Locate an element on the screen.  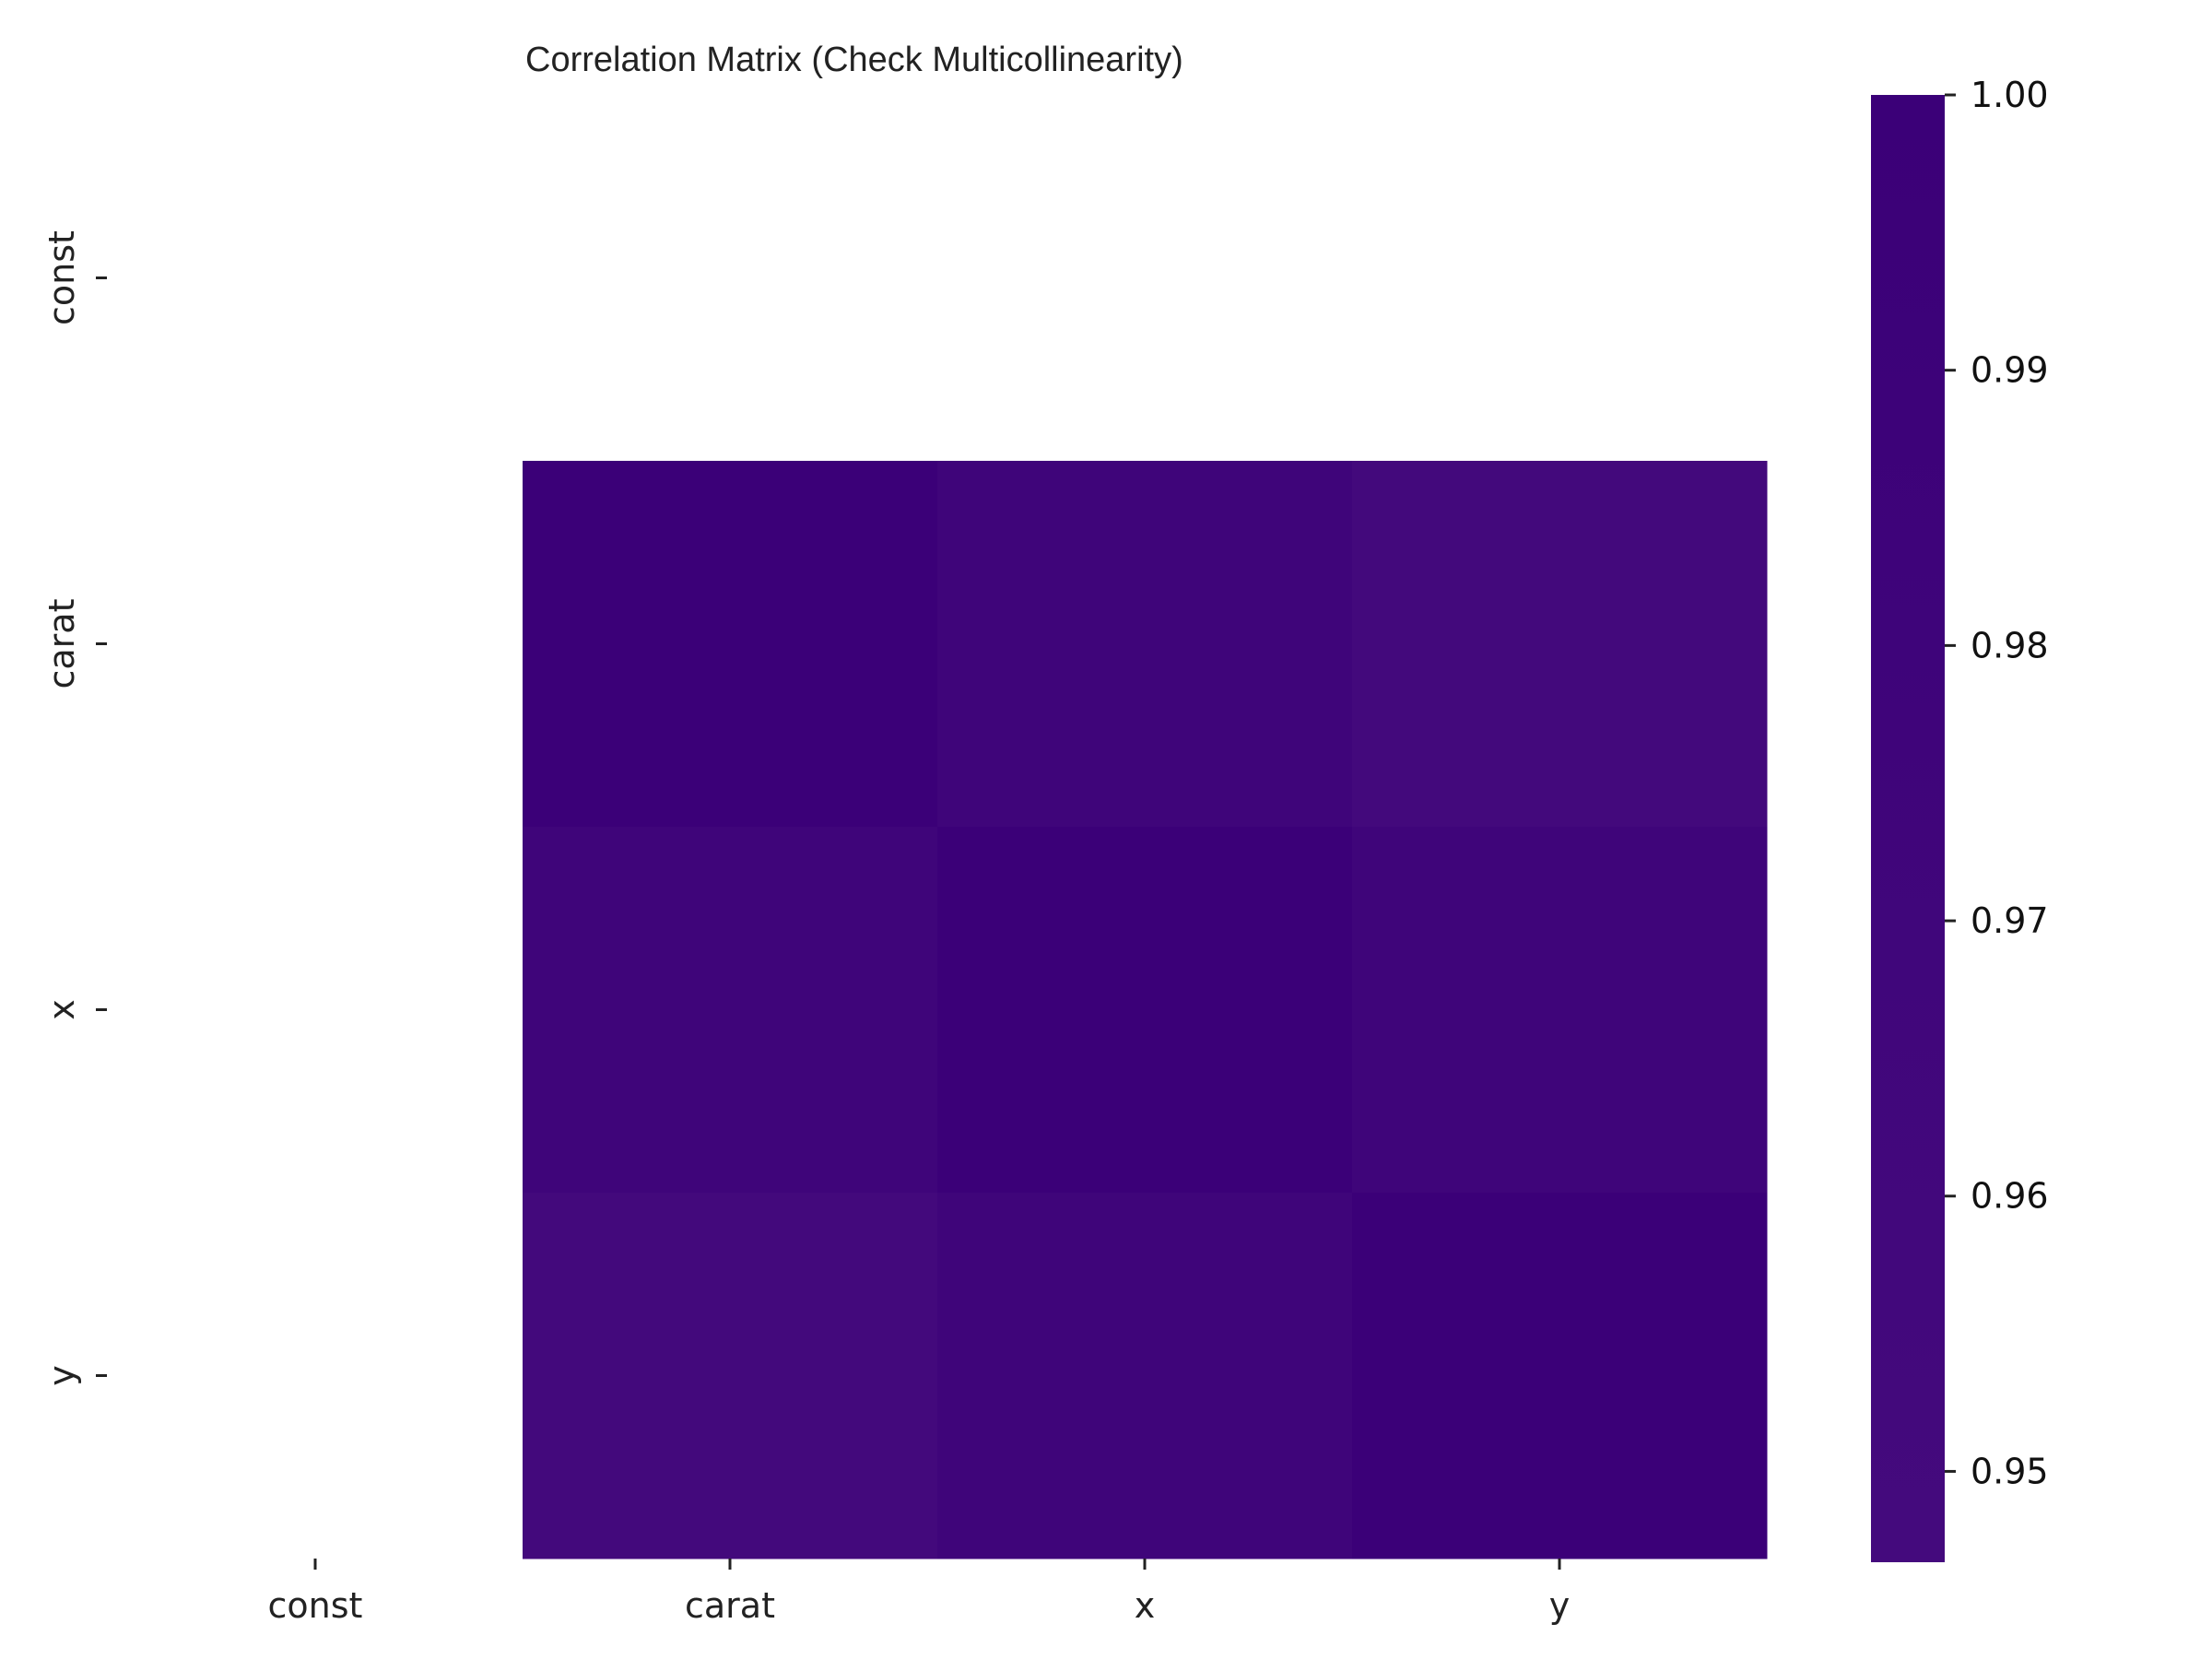
colorbar-ticks: 0.95 0.96 0.97 0.98 0.99 1.00 is located at coordinates (1997, 783).